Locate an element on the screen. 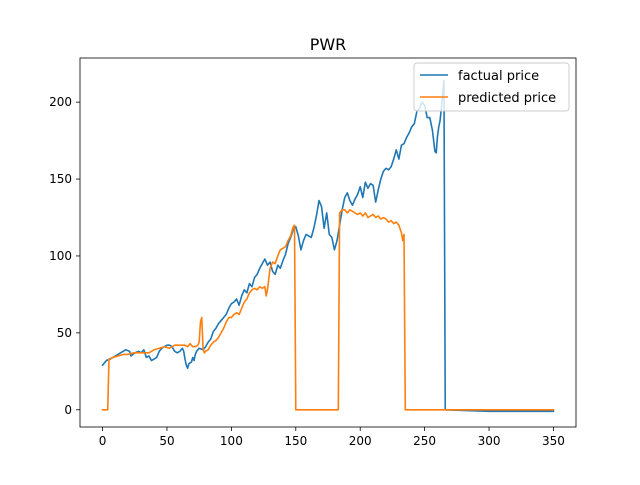 The height and width of the screenshot is (485, 640). y-axis: 0 50 100 150 200 is located at coordinates (64, 256).